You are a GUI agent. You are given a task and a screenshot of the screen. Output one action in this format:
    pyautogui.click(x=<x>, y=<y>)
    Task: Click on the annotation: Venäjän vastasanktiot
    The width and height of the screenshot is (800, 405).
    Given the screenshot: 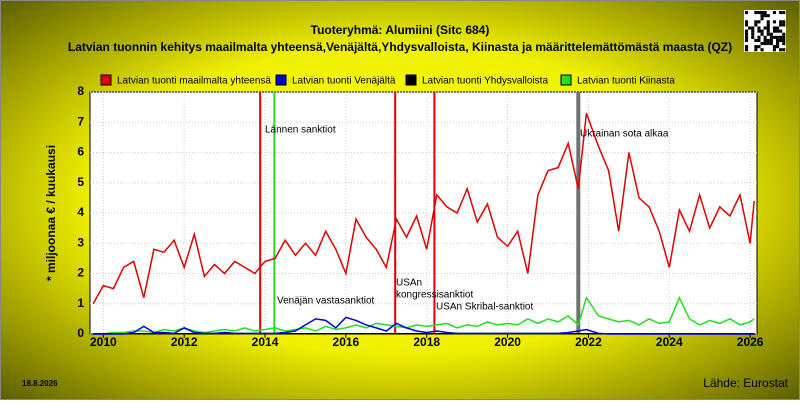 What is the action you would take?
    pyautogui.click(x=326, y=301)
    